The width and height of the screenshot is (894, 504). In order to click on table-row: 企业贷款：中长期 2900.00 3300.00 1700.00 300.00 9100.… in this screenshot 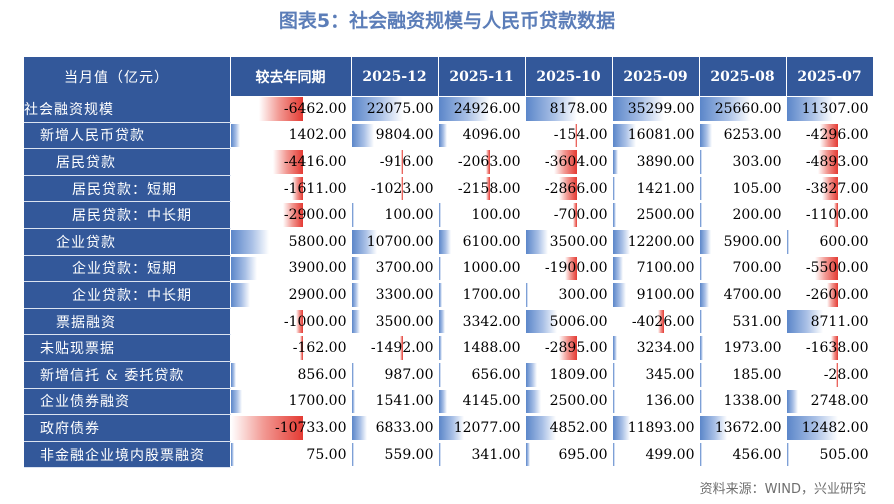, I will do `click(449, 295)`.